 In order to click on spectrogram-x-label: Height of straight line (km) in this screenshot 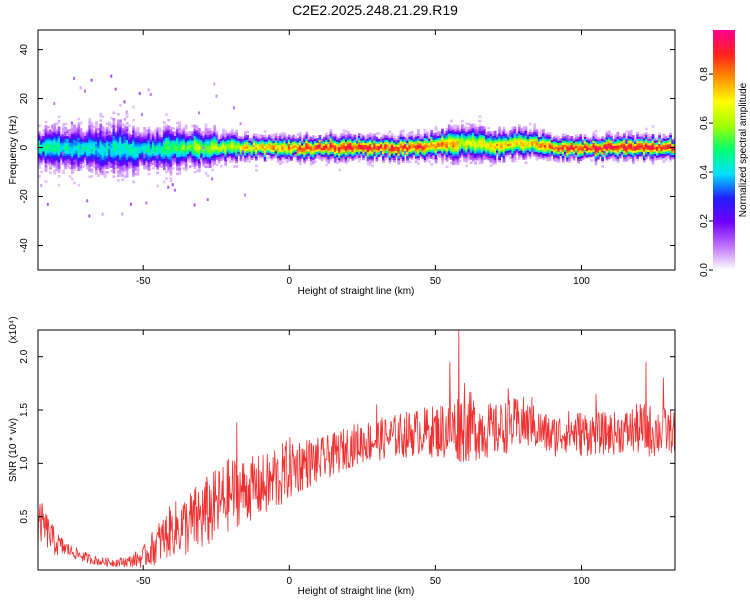, I will do `click(356, 291)`.